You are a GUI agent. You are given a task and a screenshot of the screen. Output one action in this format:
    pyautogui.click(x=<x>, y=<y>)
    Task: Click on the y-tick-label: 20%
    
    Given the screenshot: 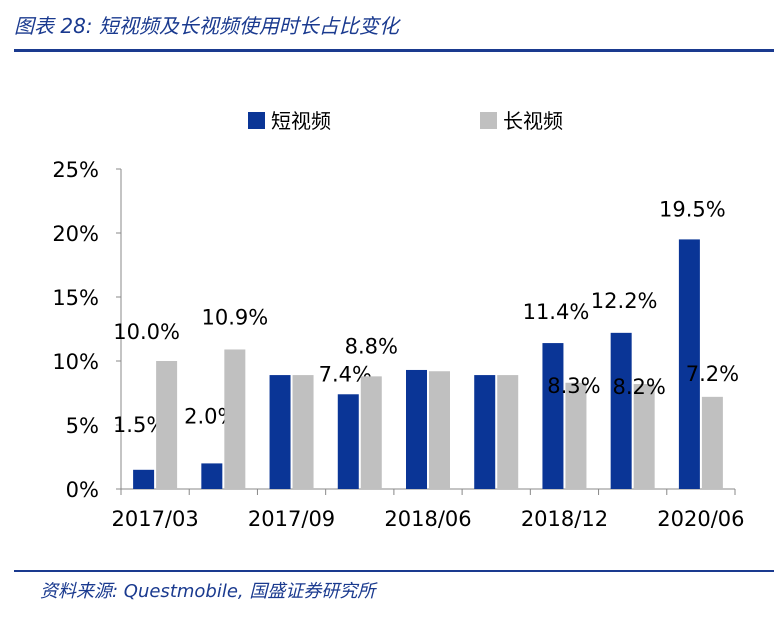 What is the action you would take?
    pyautogui.click(x=75, y=234)
    